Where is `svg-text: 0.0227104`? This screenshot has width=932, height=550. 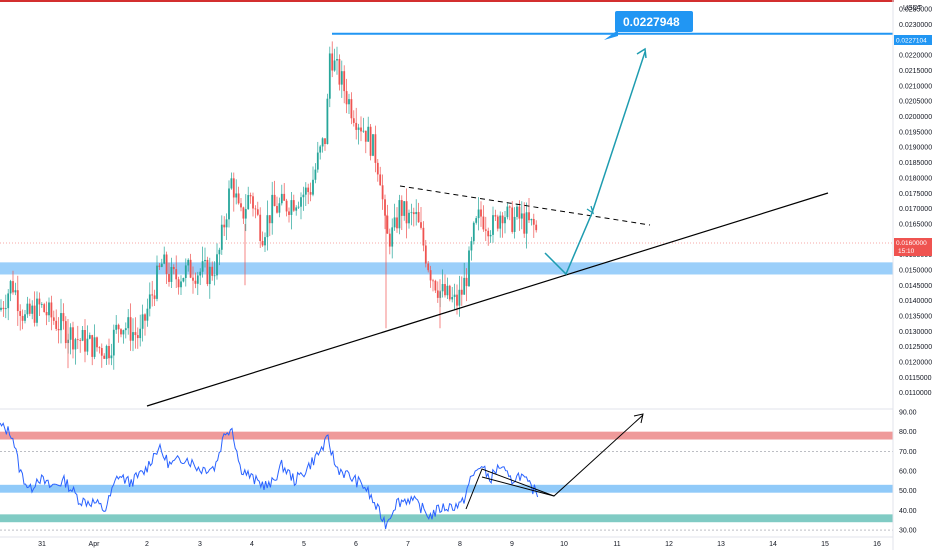 svg-text: 0.0227104 is located at coordinates (911, 41).